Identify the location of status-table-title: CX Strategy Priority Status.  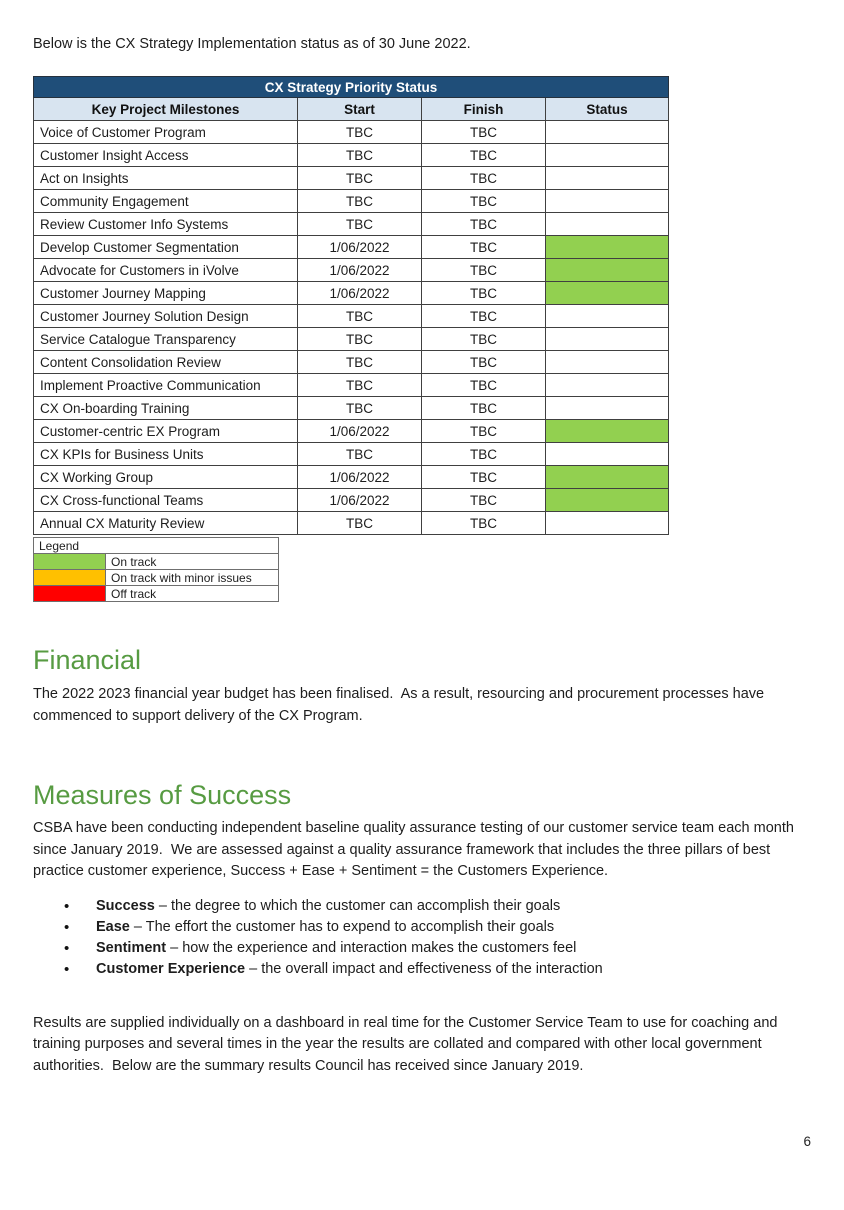
(351, 87).